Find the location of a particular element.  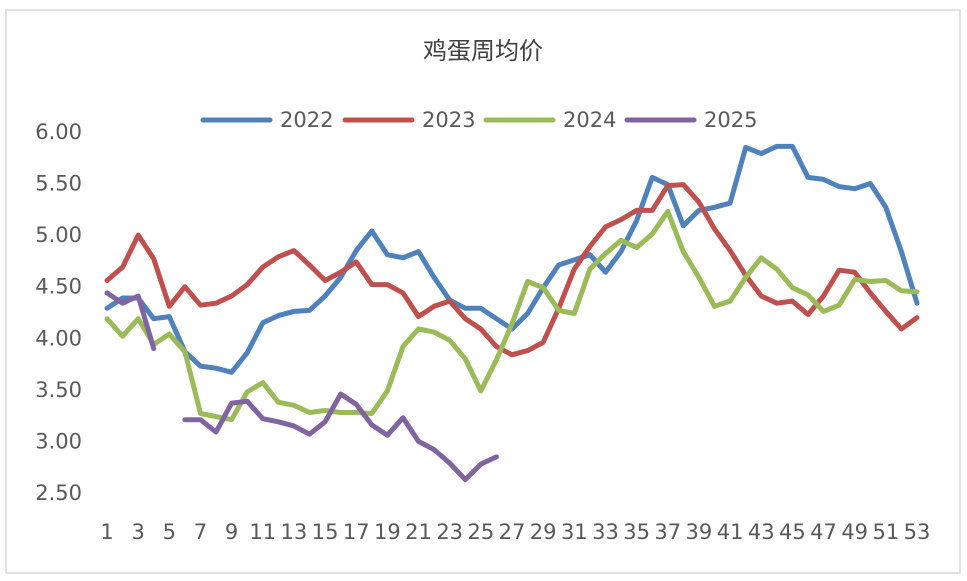

legend-label: 2022 is located at coordinates (306, 120).